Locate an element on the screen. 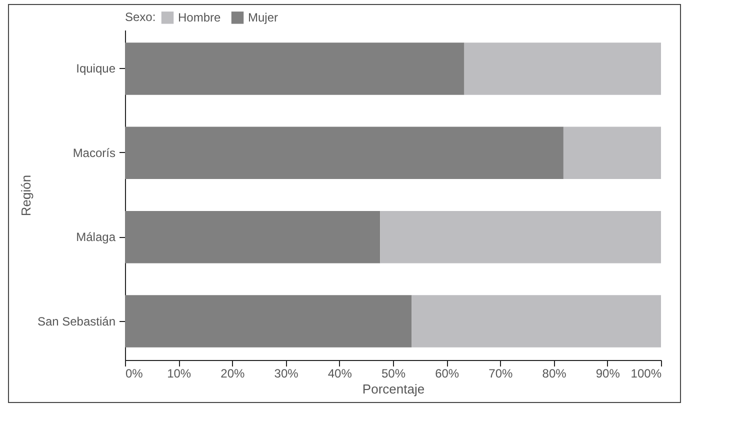 The width and height of the screenshot is (744, 436). y-tick-label: Málaga is located at coordinates (96, 237).